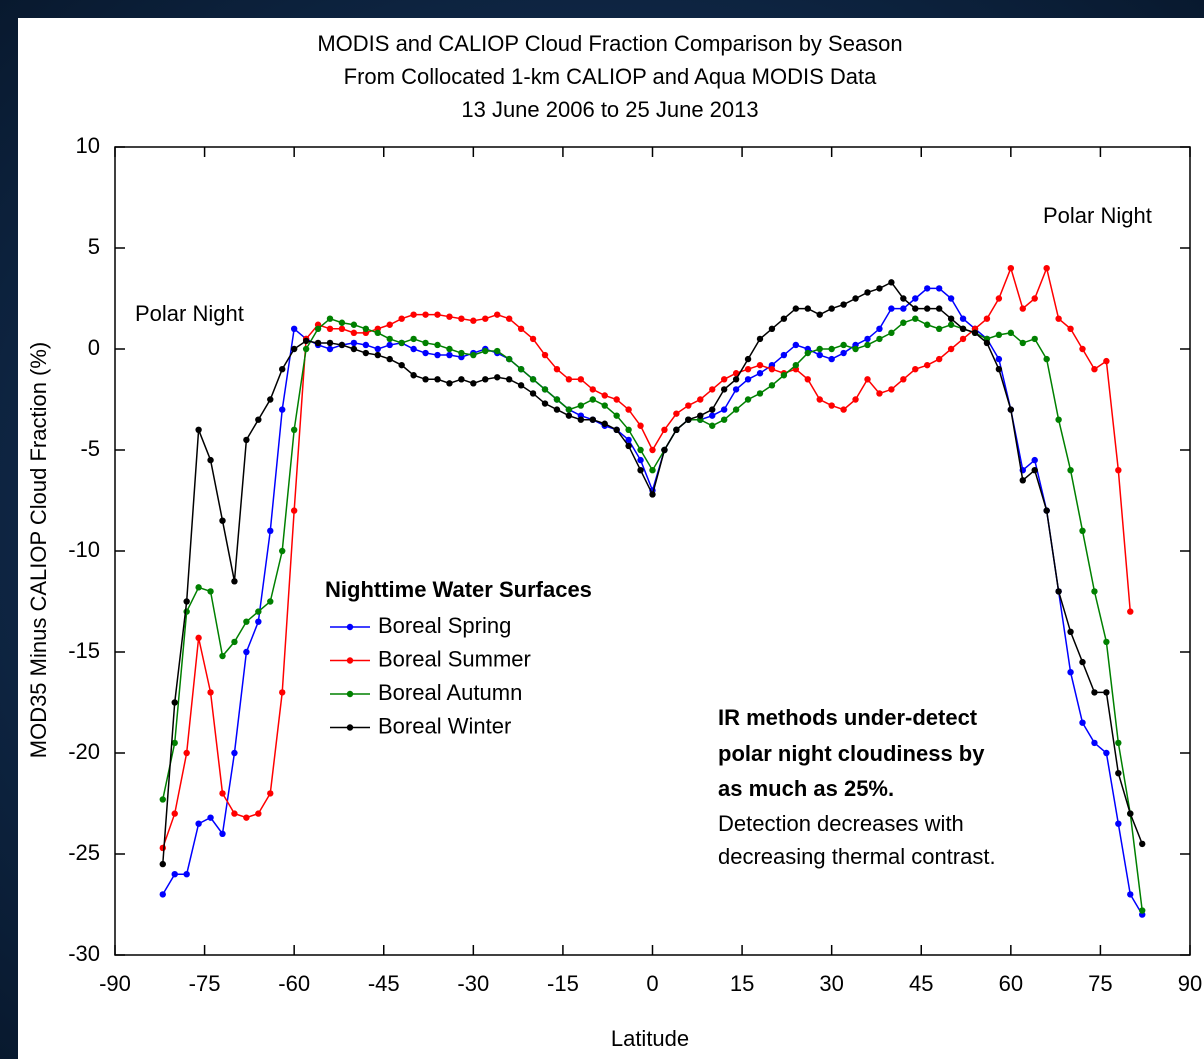  I want to click on x-tick-label: -90, so click(115, 983).